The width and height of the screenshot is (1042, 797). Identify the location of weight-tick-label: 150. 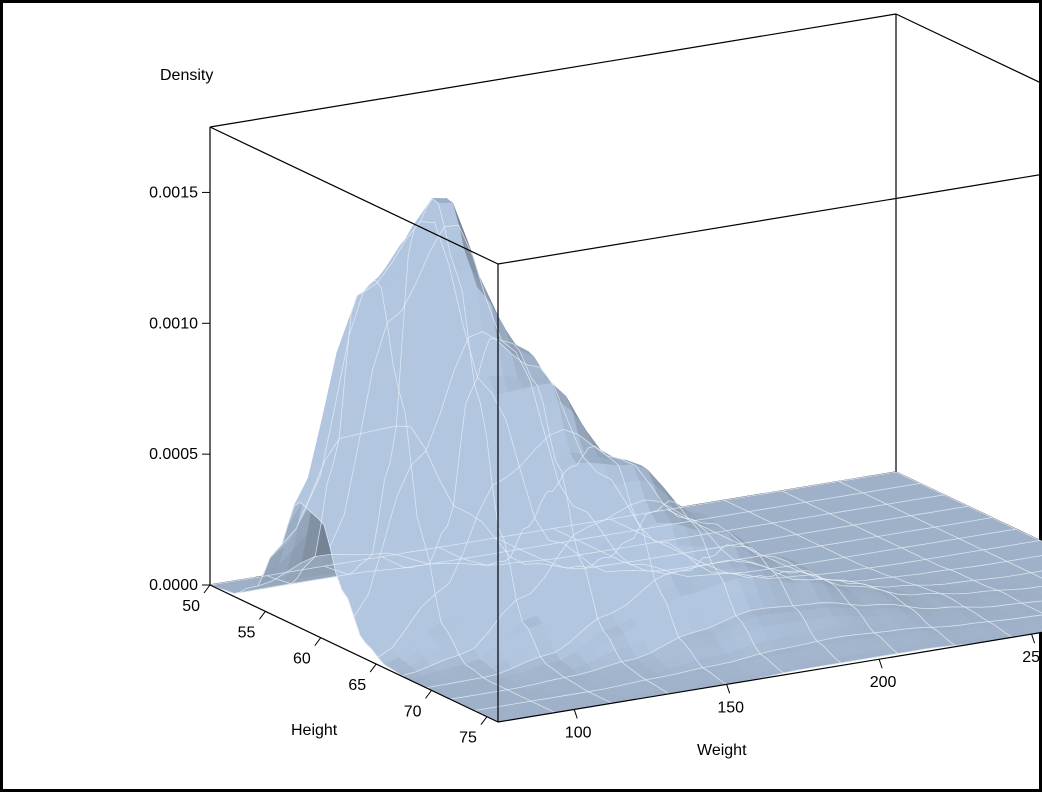
(730, 707).